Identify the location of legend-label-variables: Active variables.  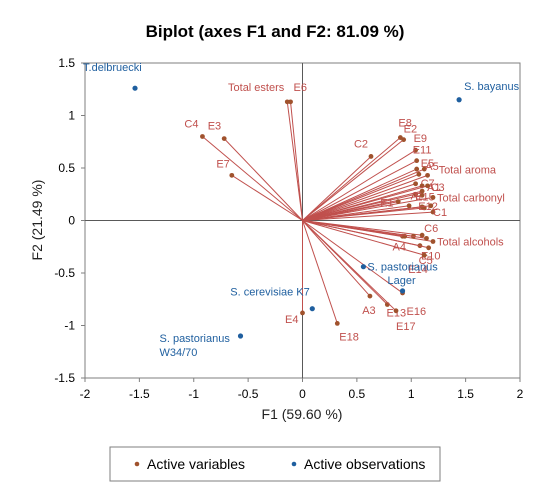
(196, 464).